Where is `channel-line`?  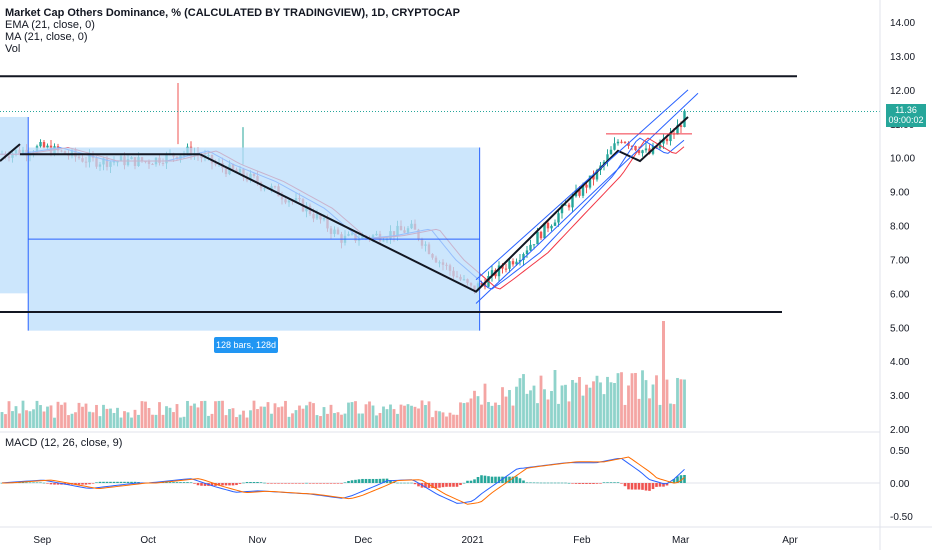
channel-line is located at coordinates (582, 185).